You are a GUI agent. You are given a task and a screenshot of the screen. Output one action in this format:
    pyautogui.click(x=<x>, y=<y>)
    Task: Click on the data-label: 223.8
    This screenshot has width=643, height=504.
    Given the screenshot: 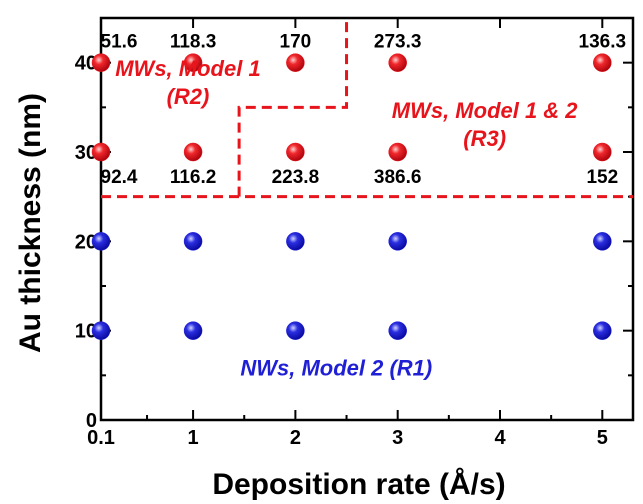 What is the action you would take?
    pyautogui.click(x=296, y=177)
    